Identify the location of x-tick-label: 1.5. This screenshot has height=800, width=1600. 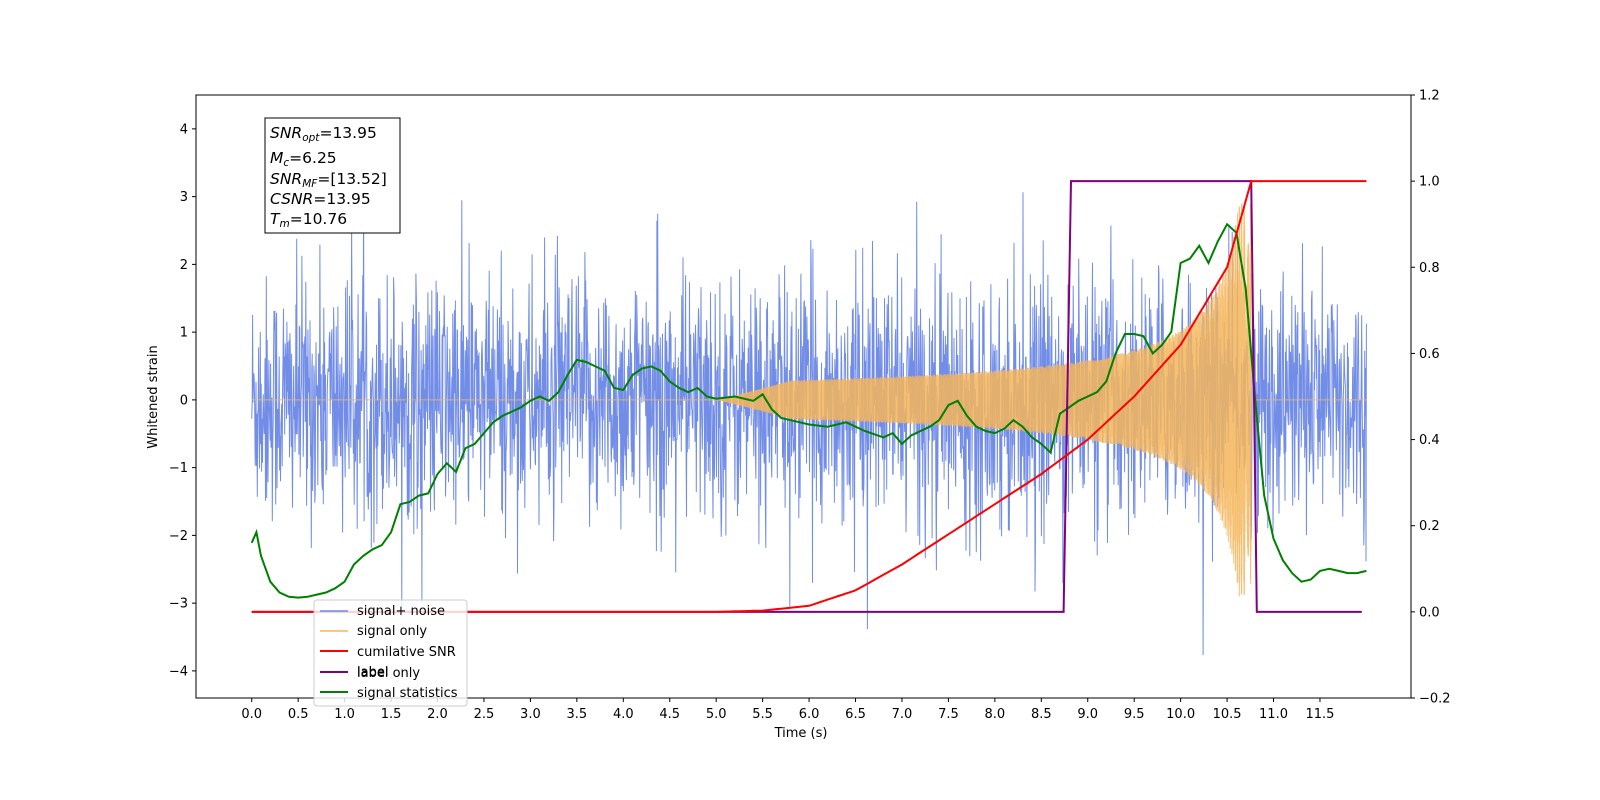
(391, 714).